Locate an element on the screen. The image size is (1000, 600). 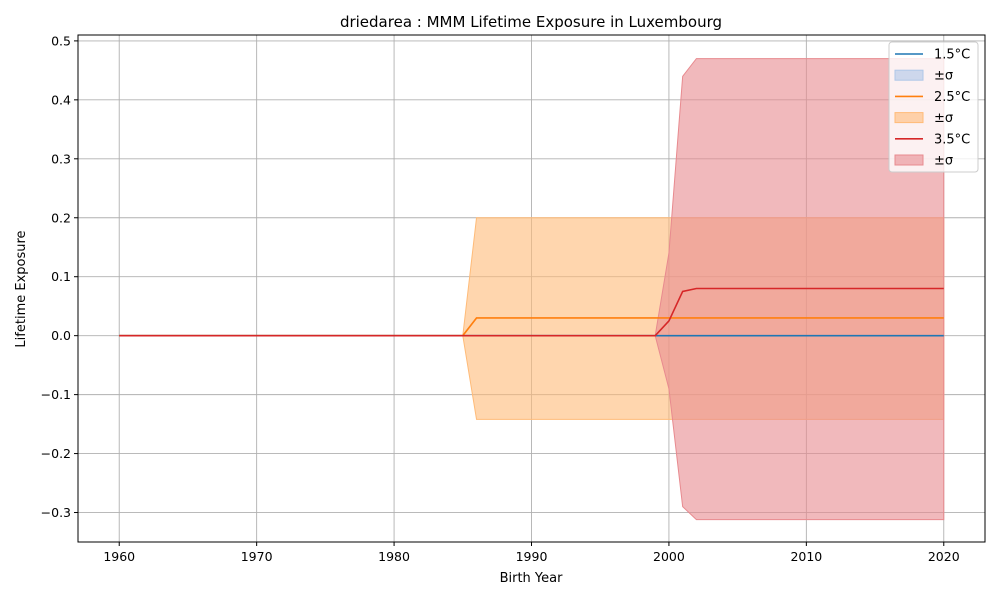
y-tick-label: −0.1 is located at coordinates (56, 394).